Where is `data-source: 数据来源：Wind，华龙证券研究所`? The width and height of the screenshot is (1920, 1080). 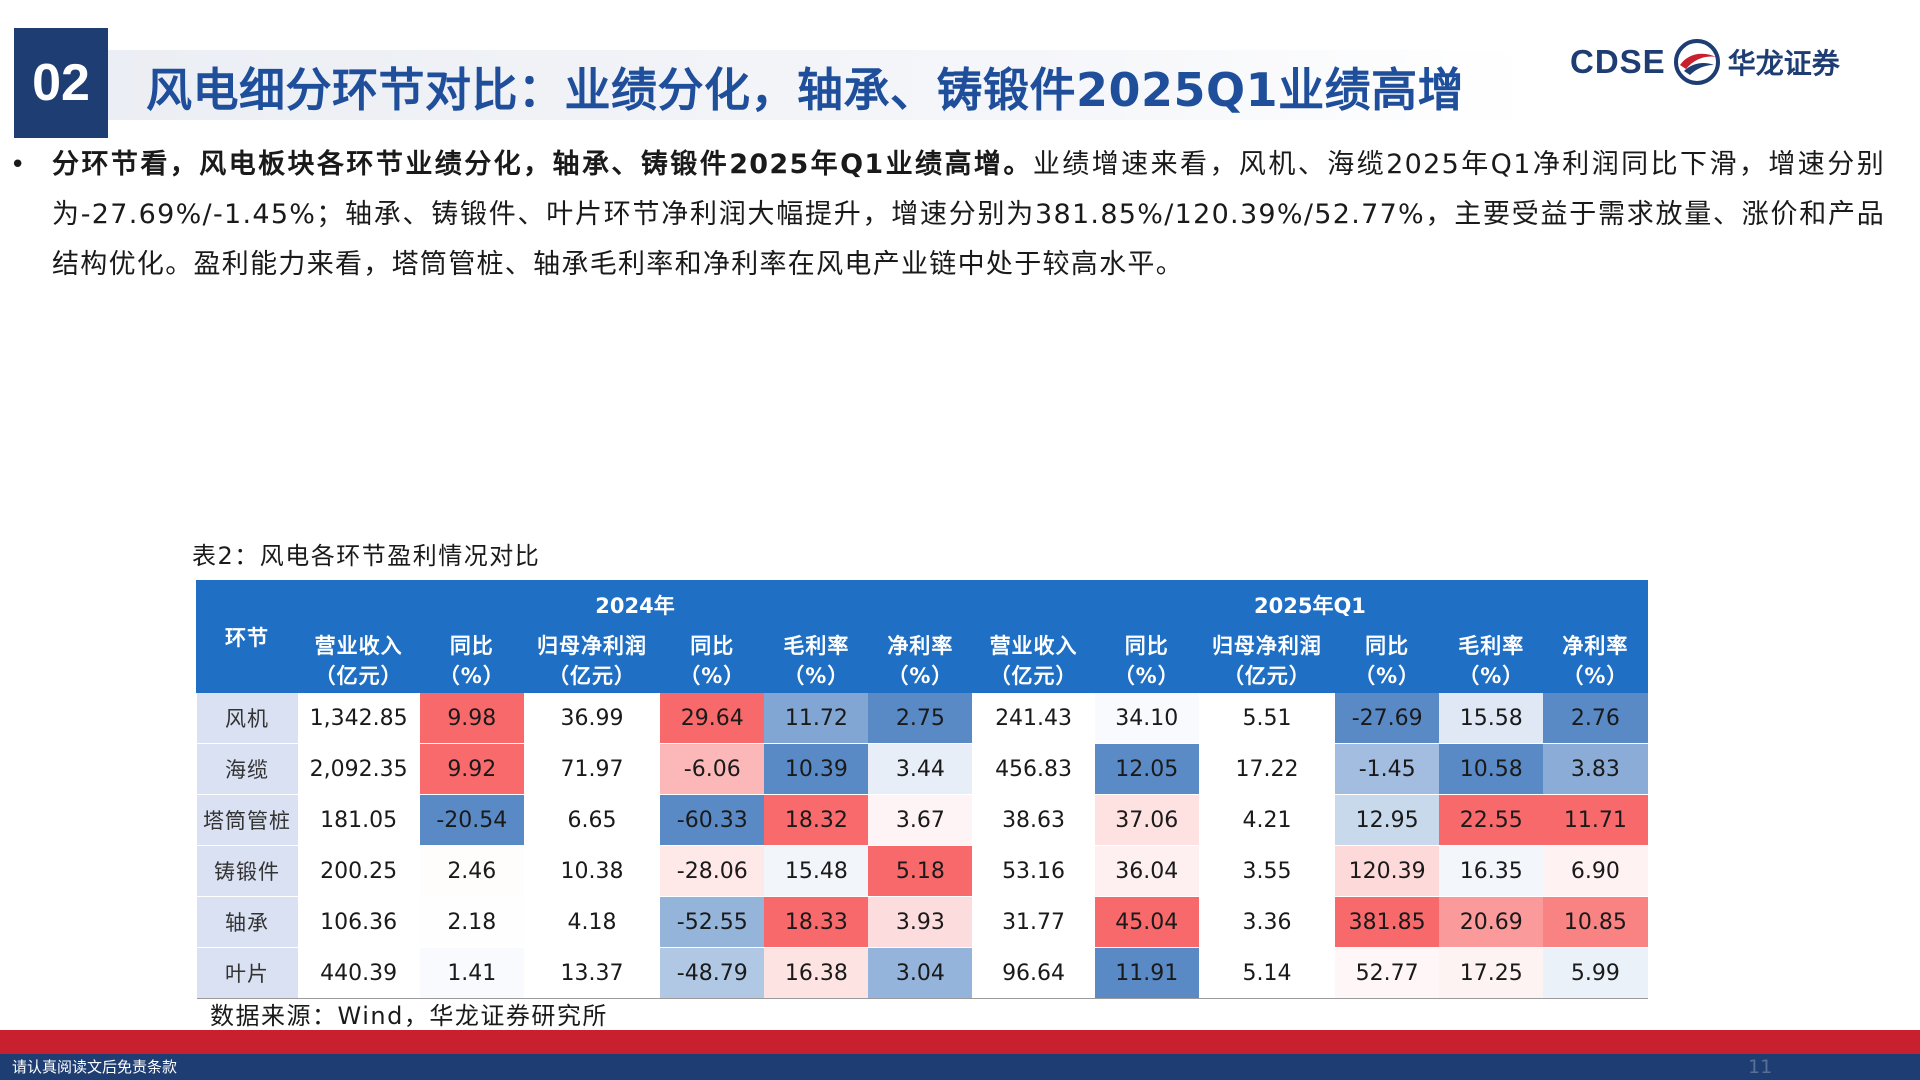 data-source: 数据来源：Wind，华龙证券研究所 is located at coordinates (409, 1016).